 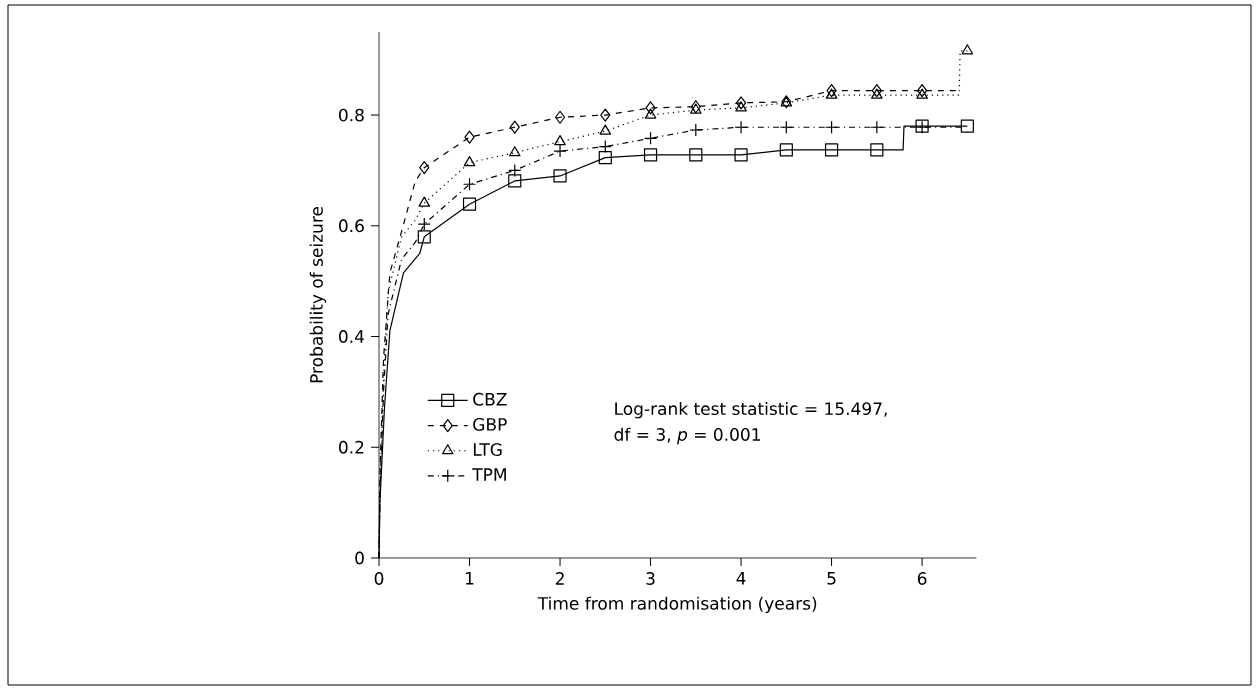 I want to click on y-tick-label: 0.8, so click(x=351, y=115).